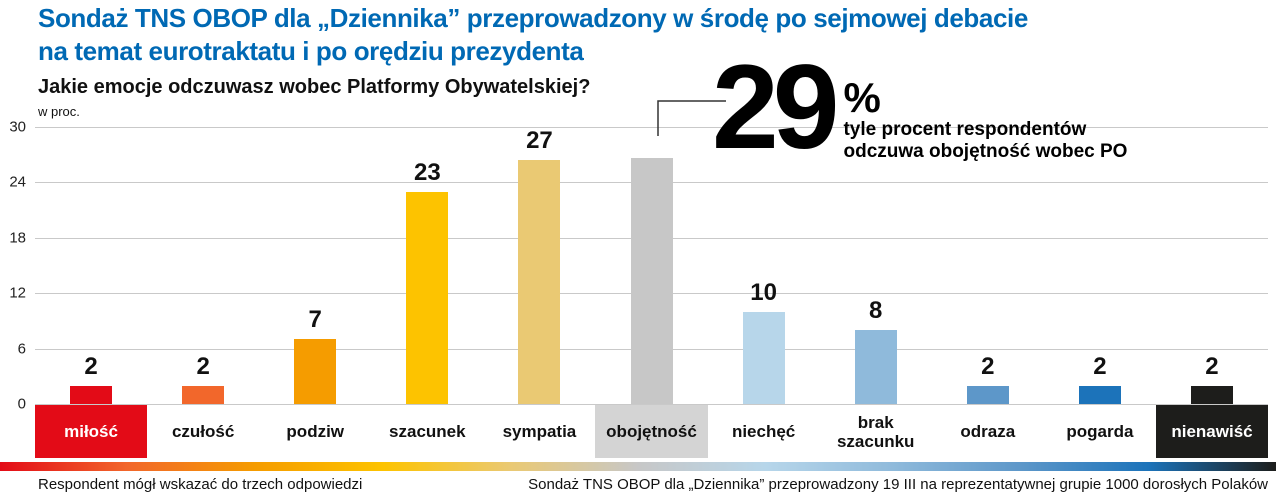 The image size is (1276, 498). What do you see at coordinates (875, 431) in the screenshot?
I see `category-label-brak szacunku: brak szacunku` at bounding box center [875, 431].